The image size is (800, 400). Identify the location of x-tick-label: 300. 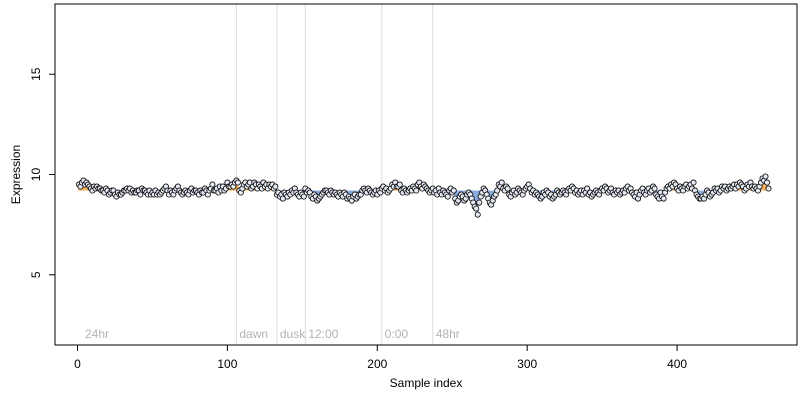
(527, 364).